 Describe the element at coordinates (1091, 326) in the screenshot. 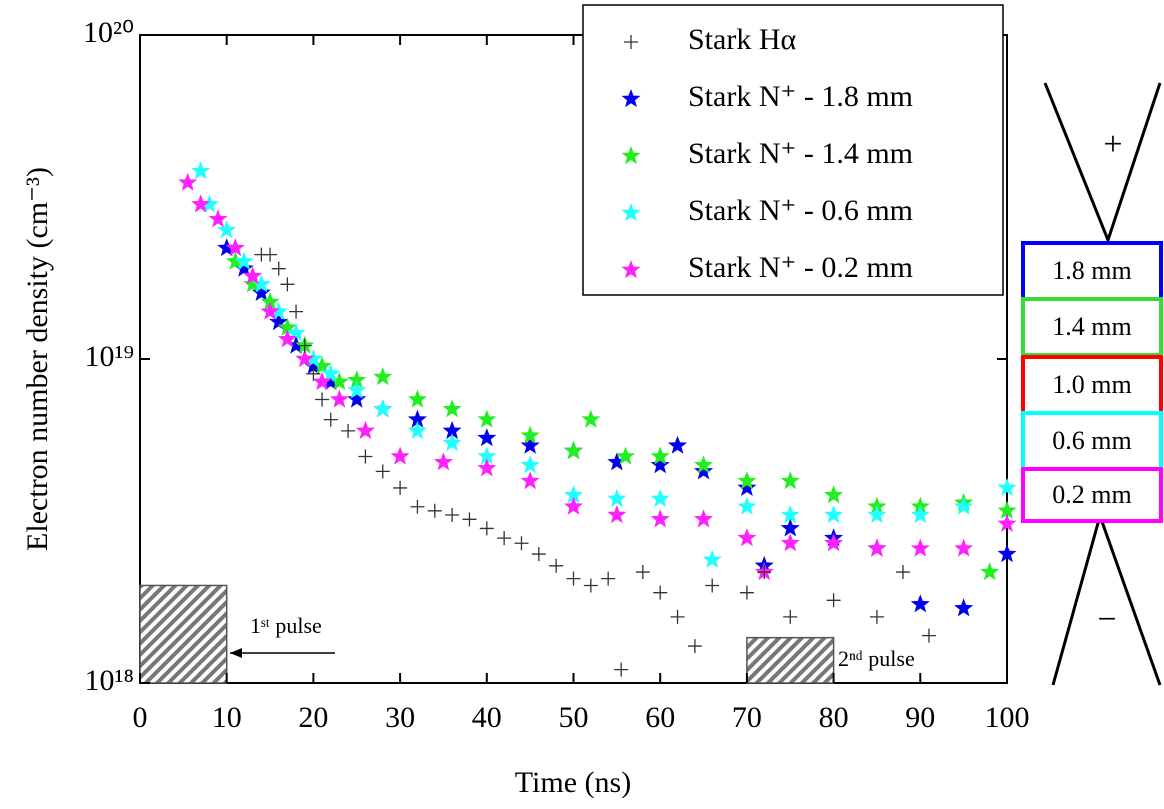

I see `gap-label: 1.4 mm` at that location.